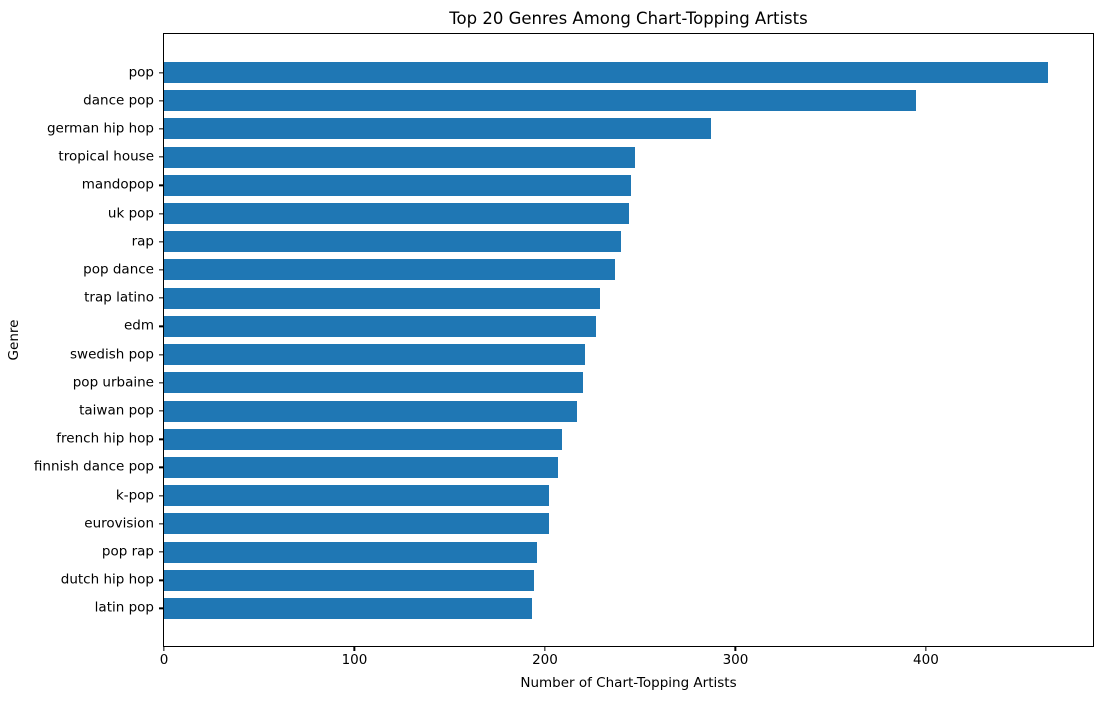  I want to click on bar-pop-dance, so click(390, 270).